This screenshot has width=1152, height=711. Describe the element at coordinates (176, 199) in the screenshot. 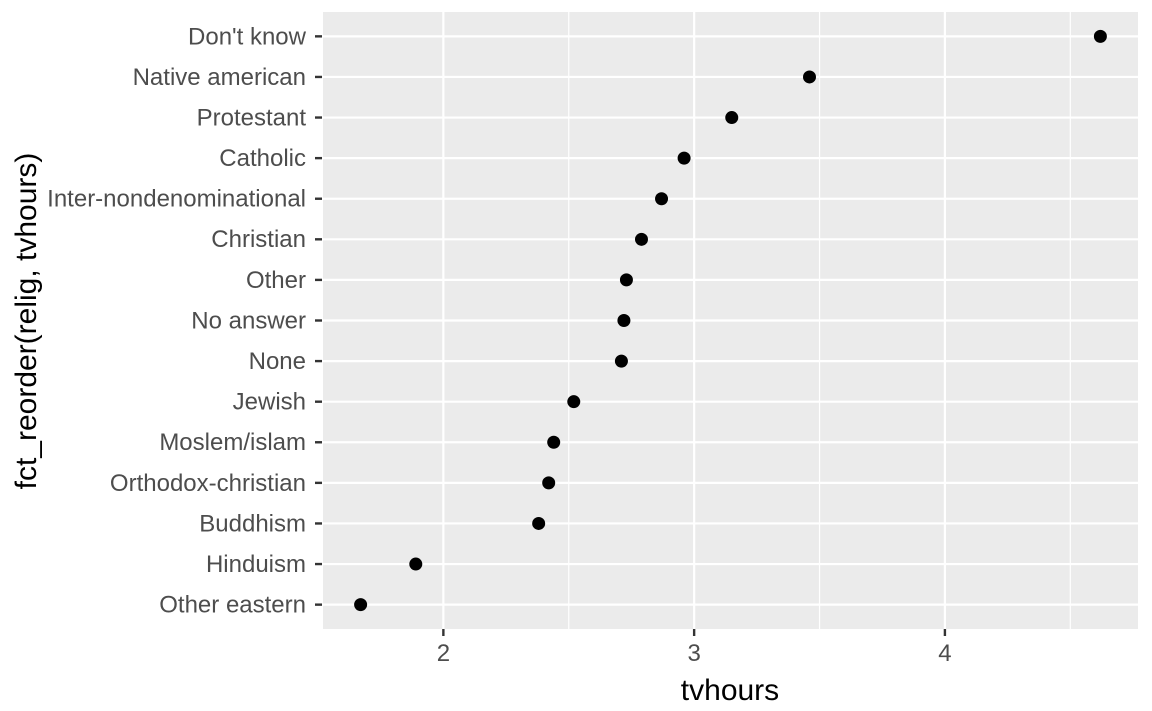

I see `y-tick-label: Inter-nondenominational` at that location.